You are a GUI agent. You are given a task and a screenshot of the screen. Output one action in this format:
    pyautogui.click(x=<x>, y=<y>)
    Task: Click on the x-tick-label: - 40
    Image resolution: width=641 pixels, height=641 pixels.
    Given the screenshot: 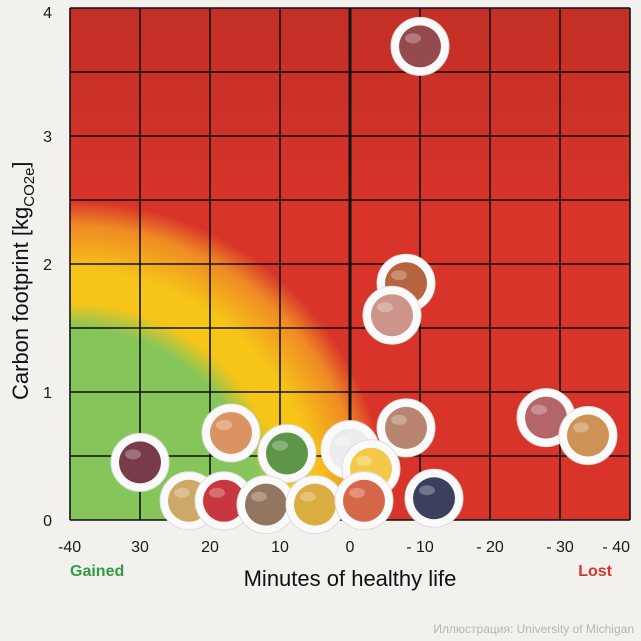 What is the action you would take?
    pyautogui.click(x=616, y=547)
    